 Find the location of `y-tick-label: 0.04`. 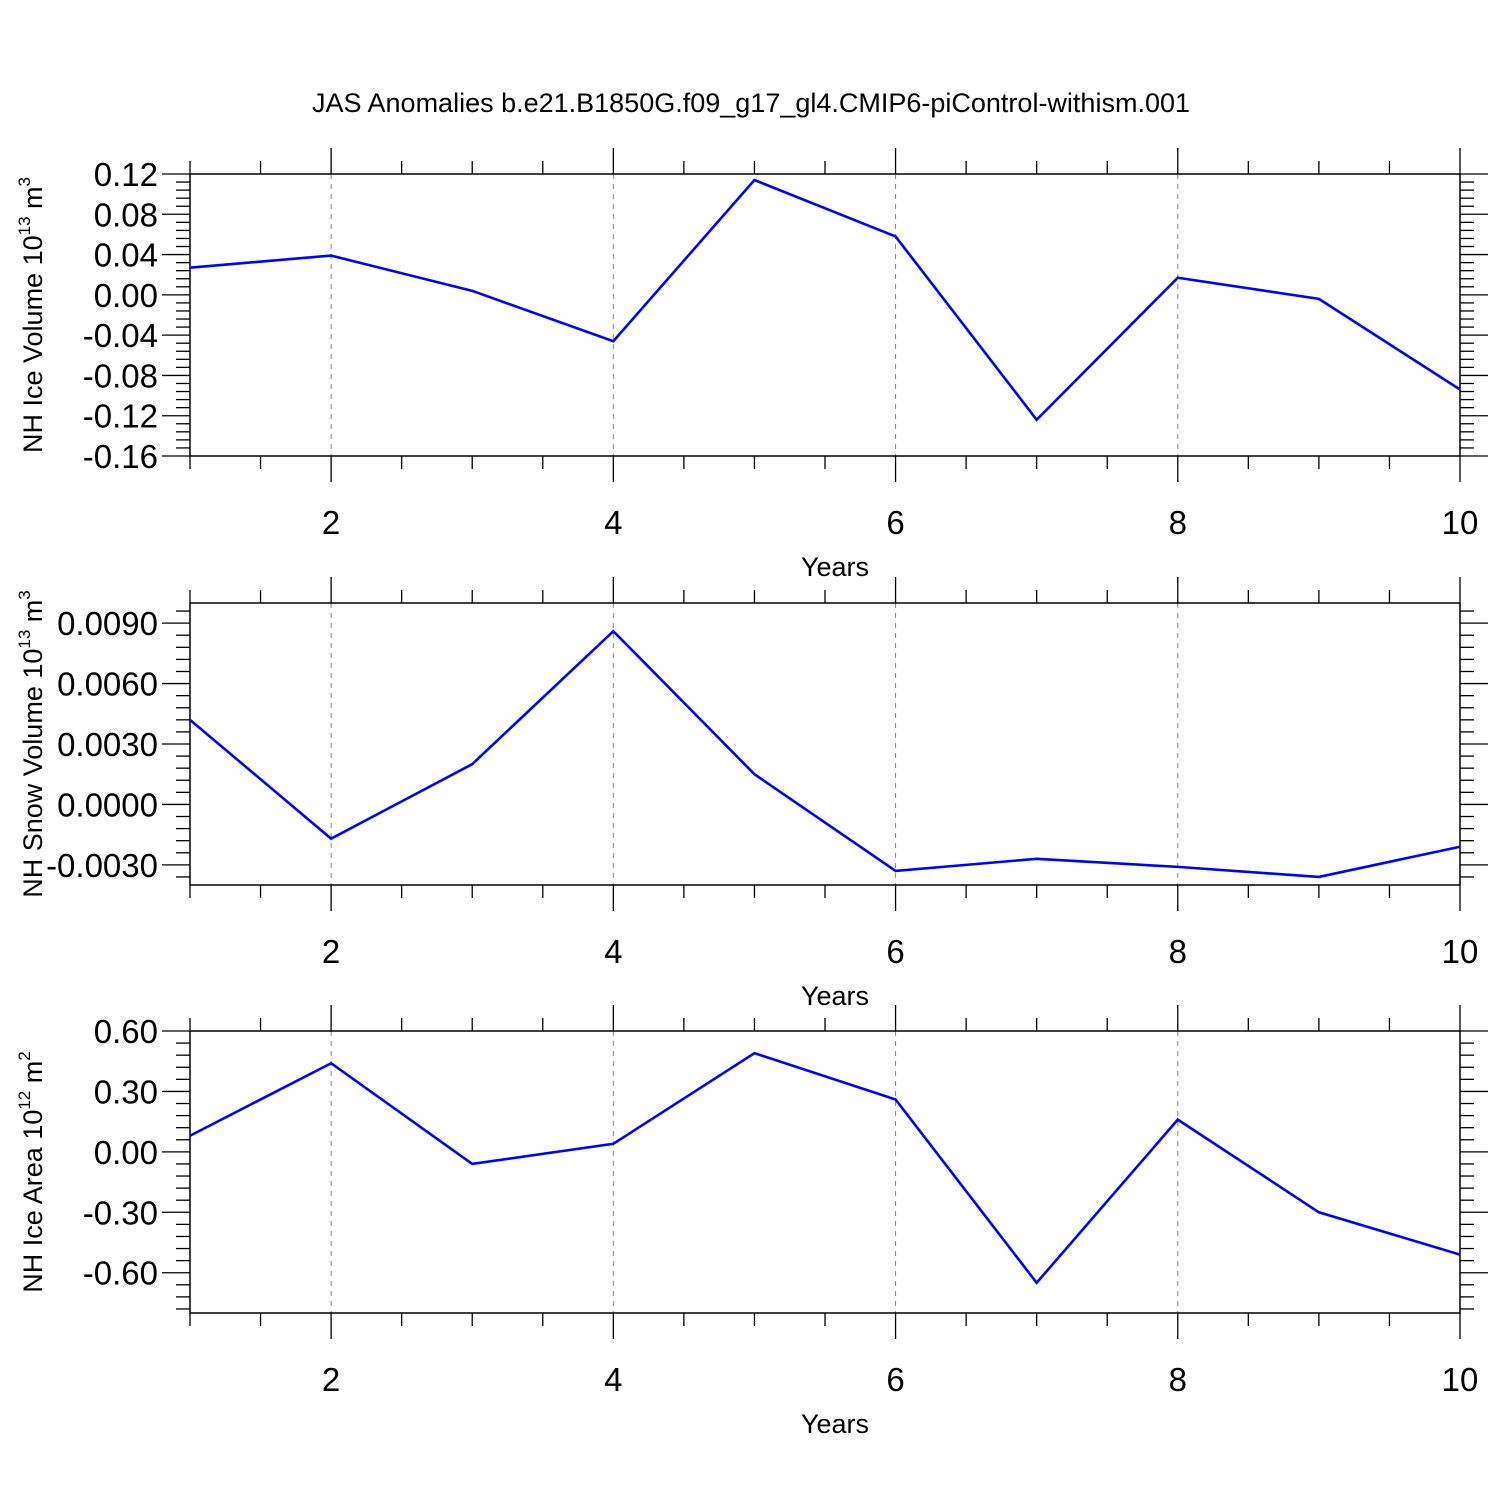

y-tick-label: 0.04 is located at coordinates (126, 255).